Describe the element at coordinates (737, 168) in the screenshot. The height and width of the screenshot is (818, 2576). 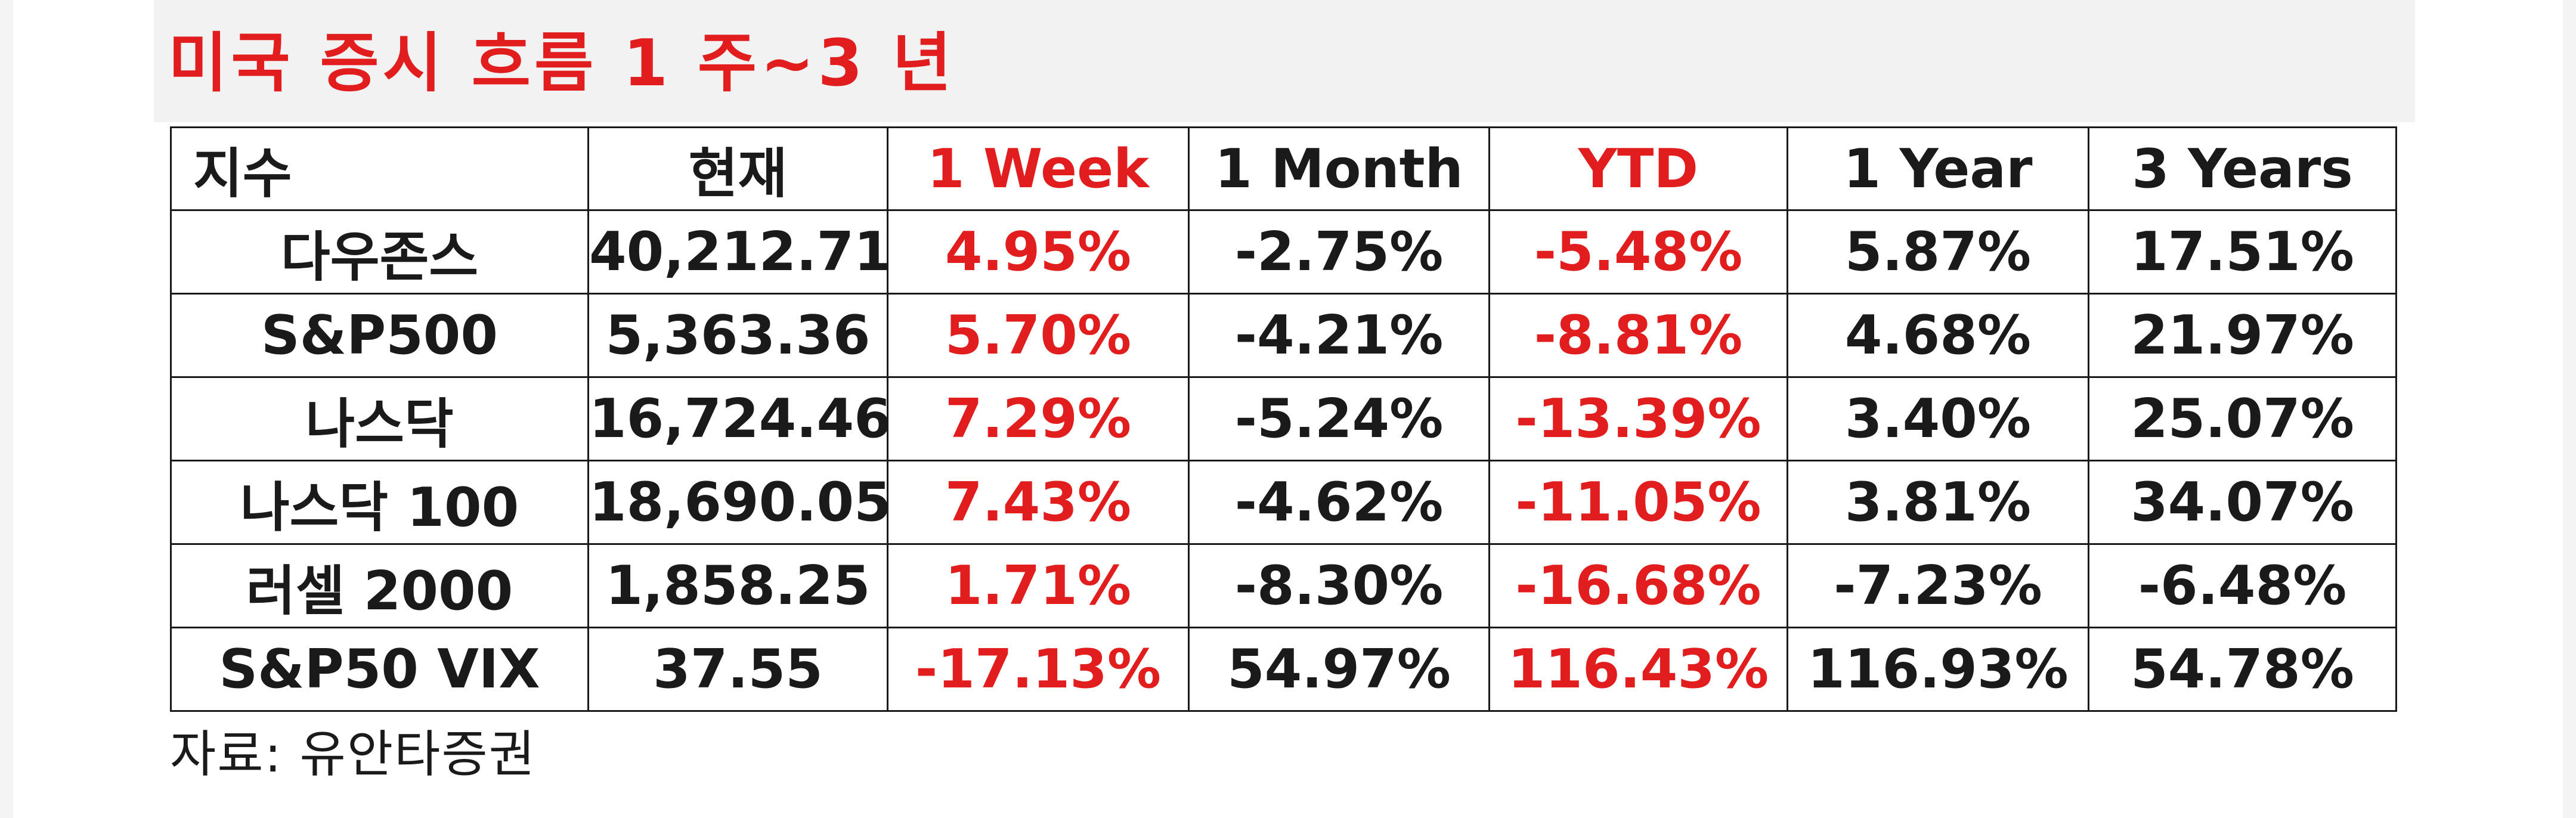
I see `header-current: 현재` at that location.